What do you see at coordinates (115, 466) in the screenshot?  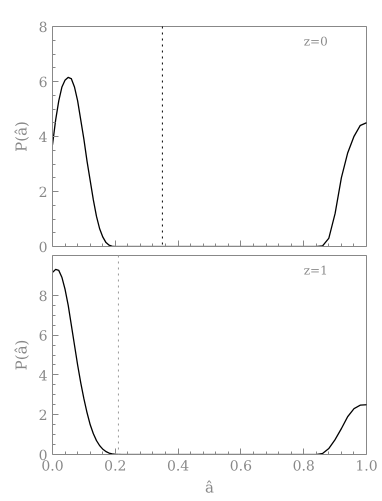 I see `x-tick-label: 0.2` at bounding box center [115, 466].